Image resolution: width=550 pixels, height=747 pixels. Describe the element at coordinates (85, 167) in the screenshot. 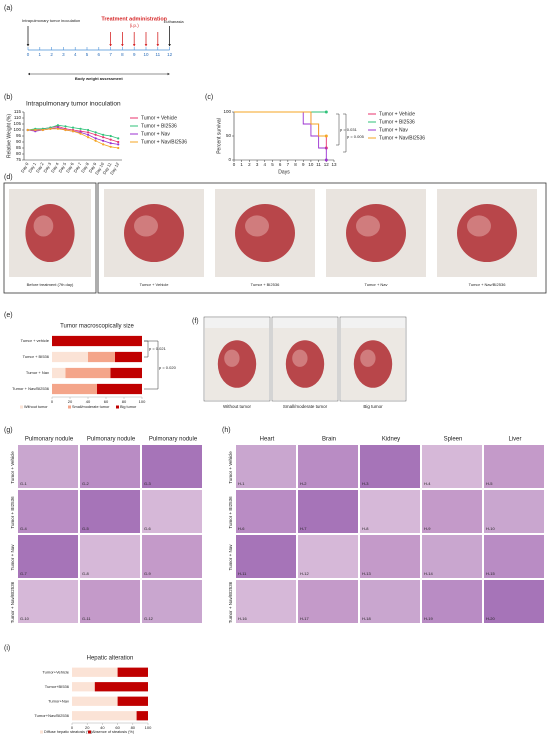

I see `x-tick-label: Day 8` at that location.